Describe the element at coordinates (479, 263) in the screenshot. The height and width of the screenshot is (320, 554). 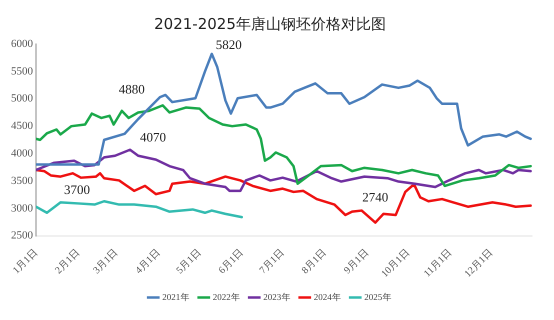
I see `x-tick-label: 12月1日` at that location.